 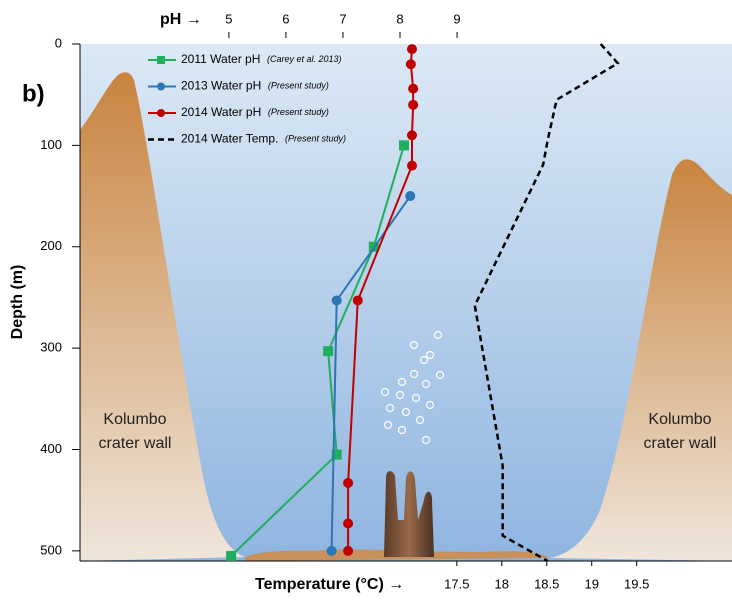 What do you see at coordinates (51, 448) in the screenshot?
I see `y-tick-label: 400` at bounding box center [51, 448].